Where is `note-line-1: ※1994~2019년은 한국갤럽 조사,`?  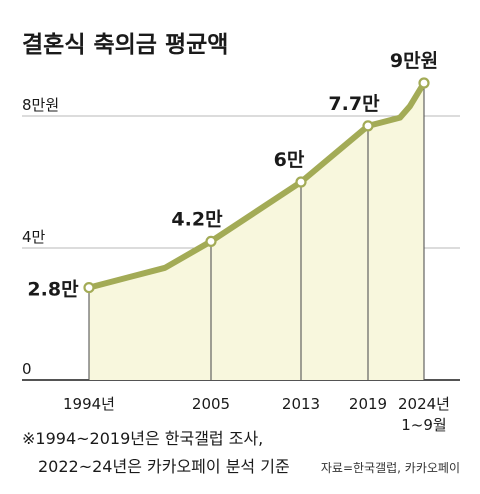
note-line-1: ※1994~2019년은 한국갤럽 조사, is located at coordinates (142, 438).